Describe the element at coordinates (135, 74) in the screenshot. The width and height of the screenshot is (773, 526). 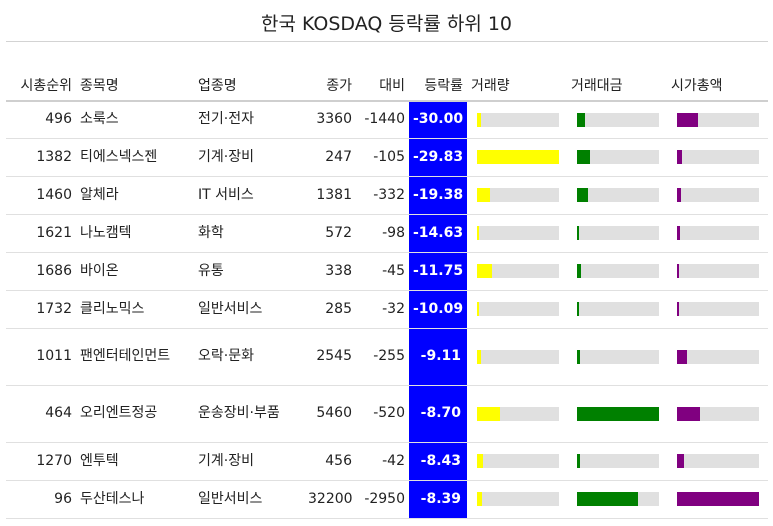
I see `header-name: 종목명` at that location.